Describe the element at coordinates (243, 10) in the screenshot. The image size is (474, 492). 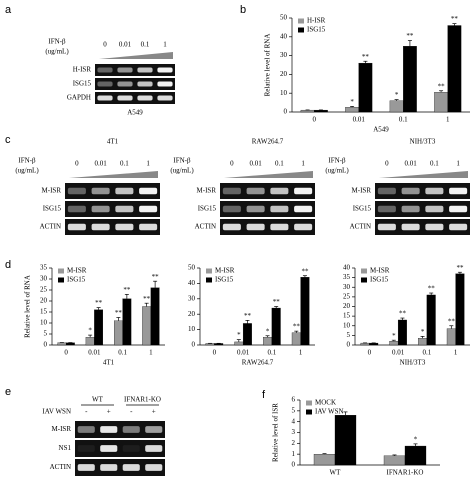
I see `panel-letter: b` at that location.